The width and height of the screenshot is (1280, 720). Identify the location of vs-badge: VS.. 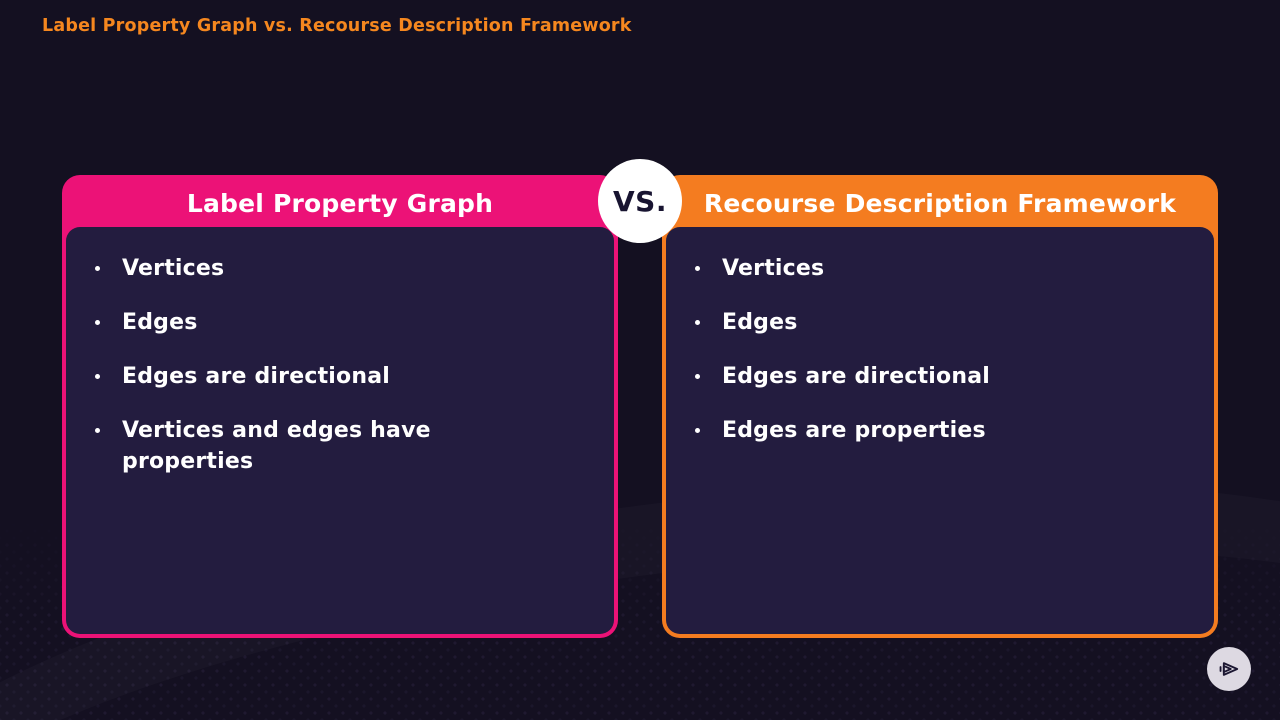
(640, 201).